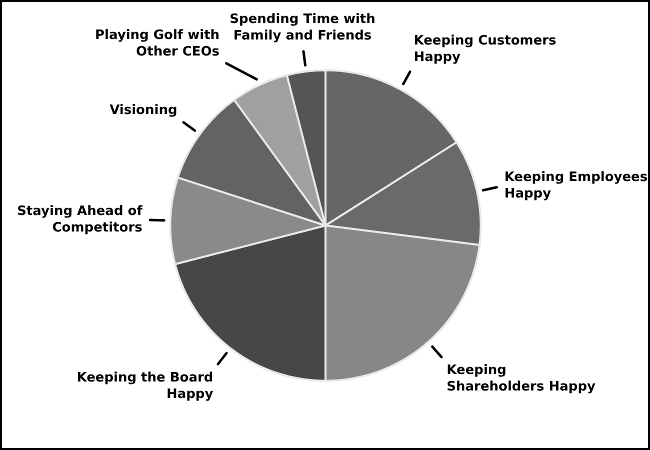 The height and width of the screenshot is (450, 650). Describe the element at coordinates (303, 28) in the screenshot. I see `slice-label: Spending Time with Family and Friends` at that location.